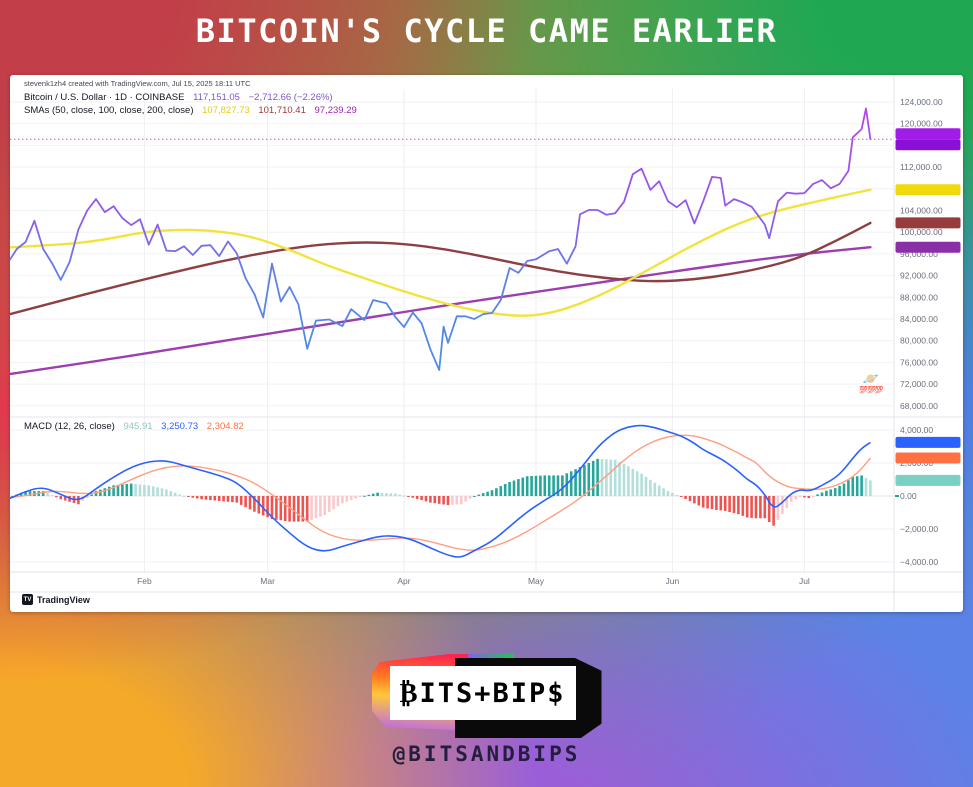 Image resolution: width=973 pixels, height=787 pixels. Describe the element at coordinates (225, 426) in the screenshot. I see `macd-signal-value: 2,304.82` at that location.